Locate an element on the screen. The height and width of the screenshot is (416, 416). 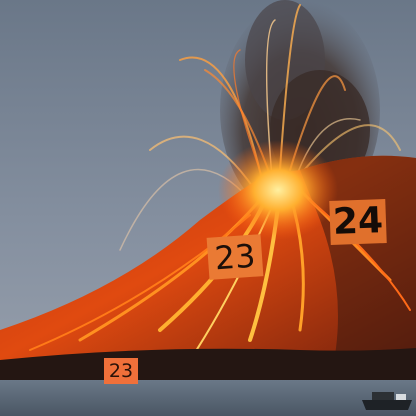
label-c: 23 is located at coordinates (121, 371).